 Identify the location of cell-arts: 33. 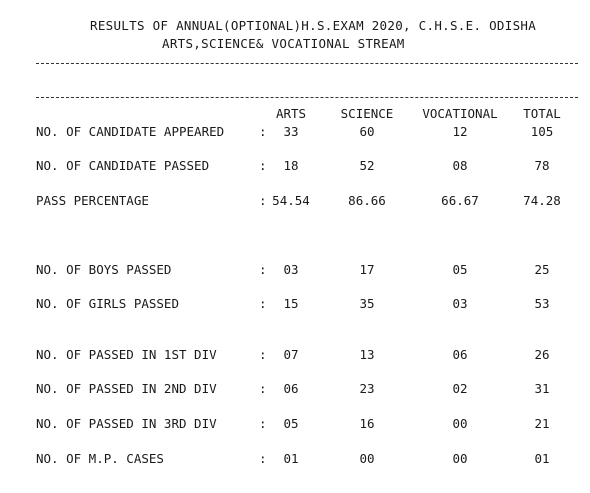
(291, 131).